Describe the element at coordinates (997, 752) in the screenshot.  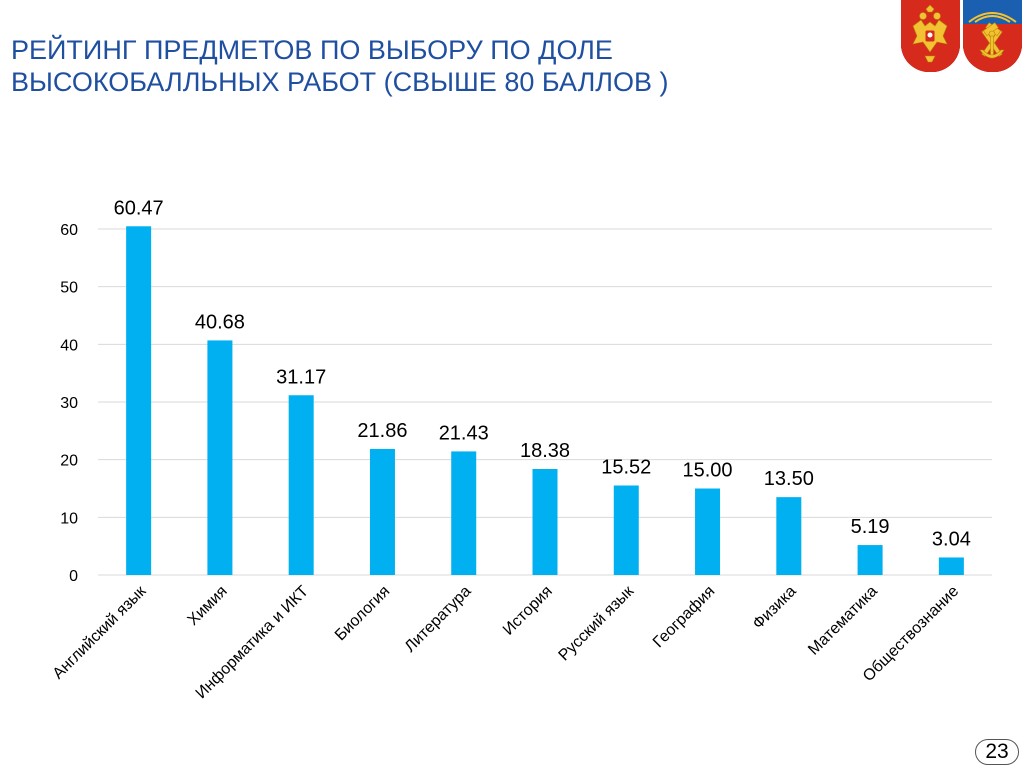
I see `page-number-badge: 23` at that location.